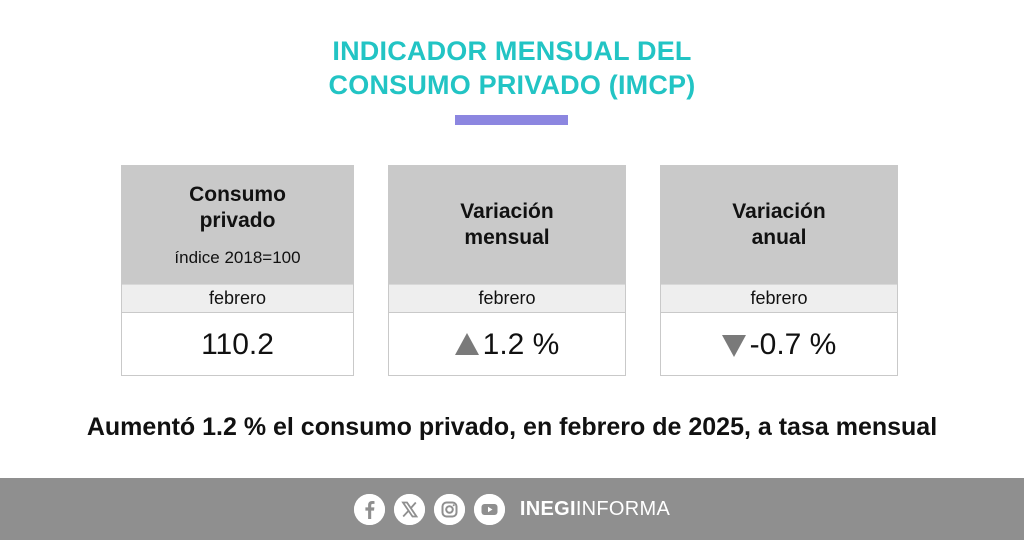 The width and height of the screenshot is (1024, 540). Describe the element at coordinates (237, 220) in the screenshot. I see `card-title-line-2: privado` at that location.